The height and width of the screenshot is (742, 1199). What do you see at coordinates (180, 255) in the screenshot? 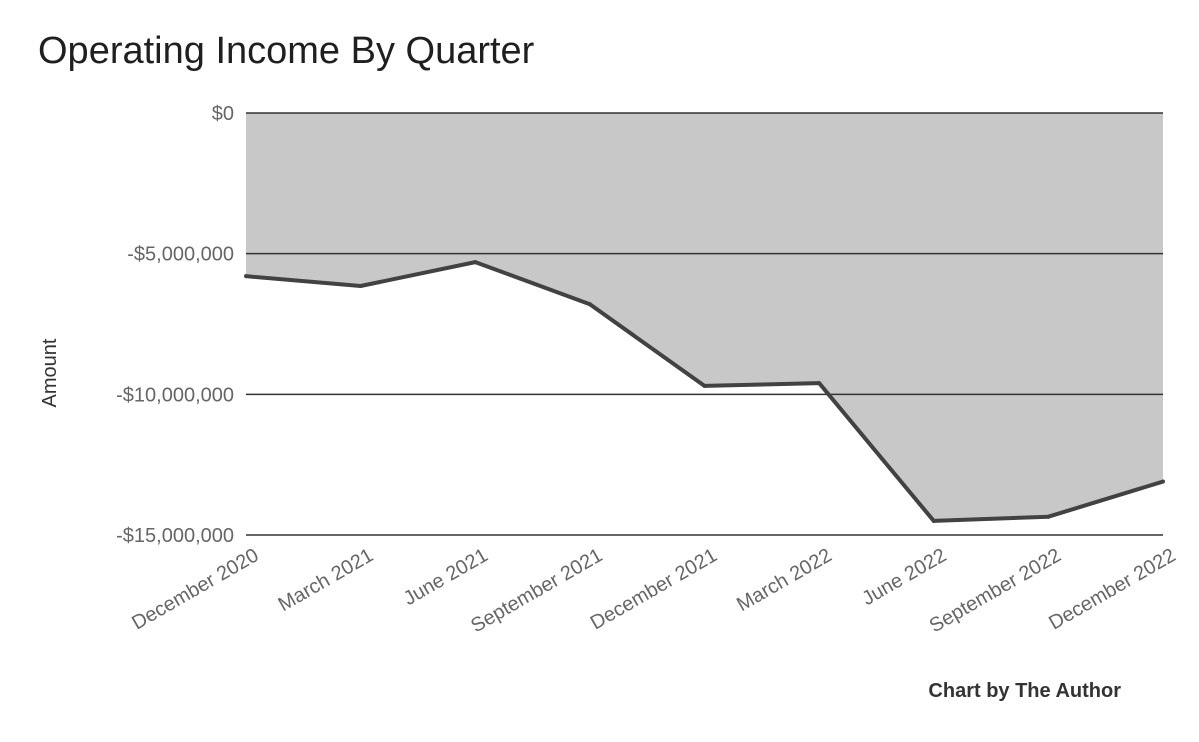
I see `y-tick-label: -$5,000,000` at bounding box center [180, 255].